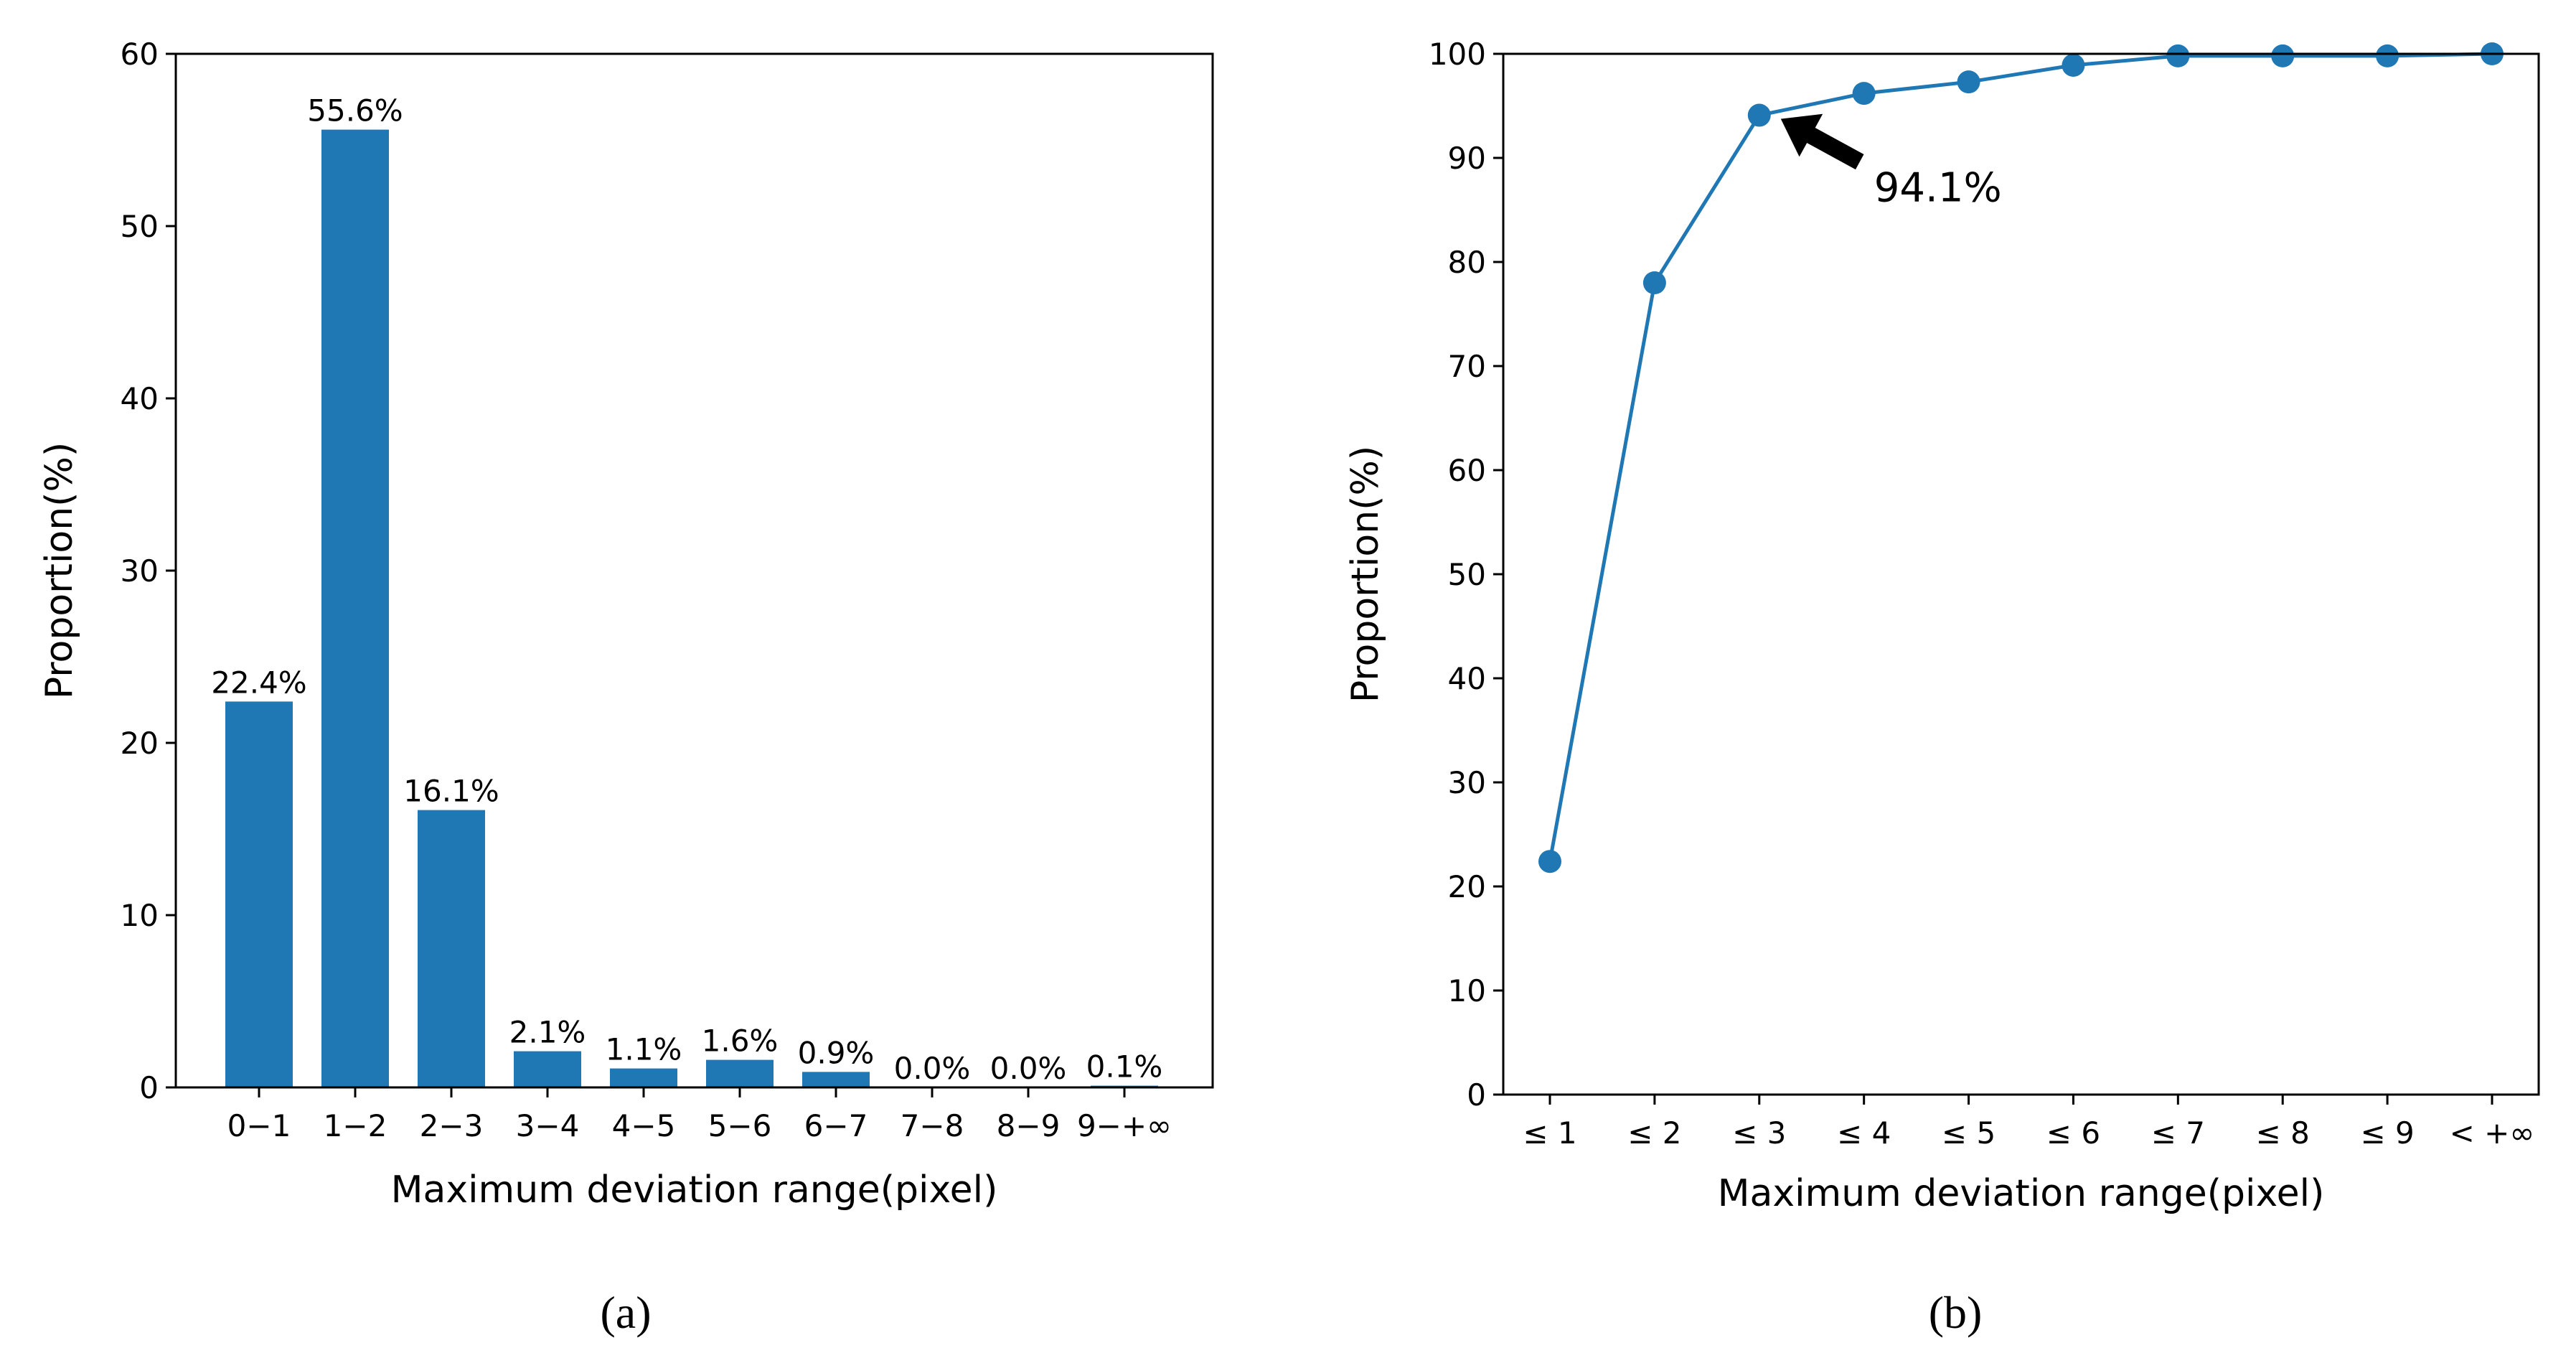 The height and width of the screenshot is (1358, 2576). Describe the element at coordinates (2178, 1133) in the screenshot. I see `x-tick-label: ≤ 7` at that location.